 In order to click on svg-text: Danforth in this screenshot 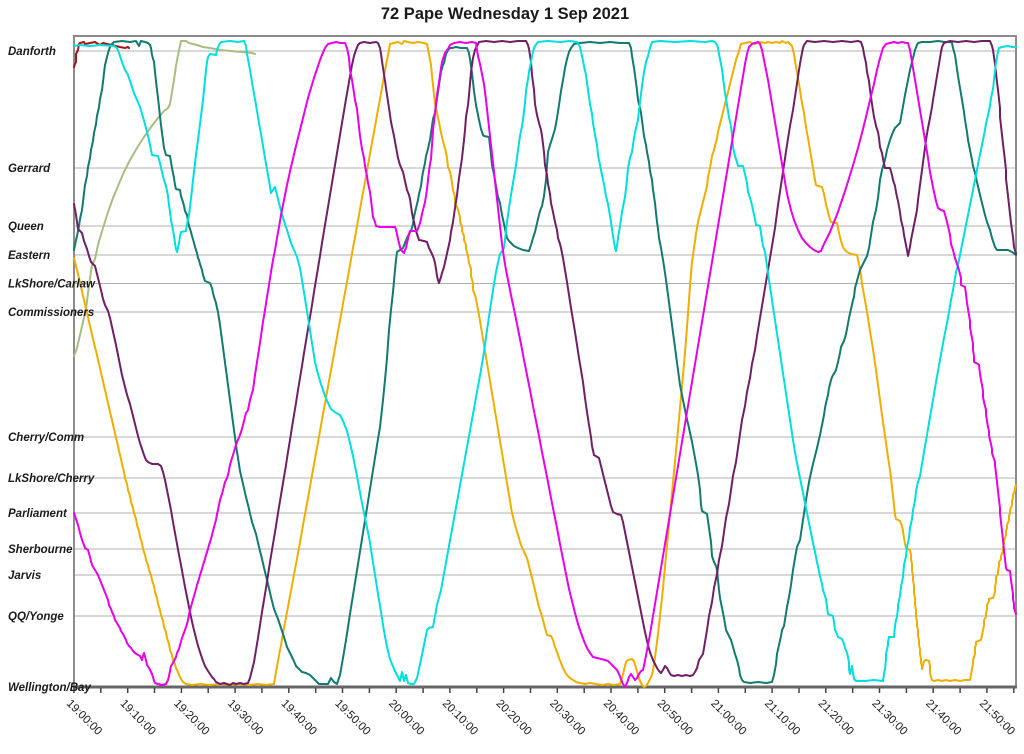, I will do `click(32, 52)`.